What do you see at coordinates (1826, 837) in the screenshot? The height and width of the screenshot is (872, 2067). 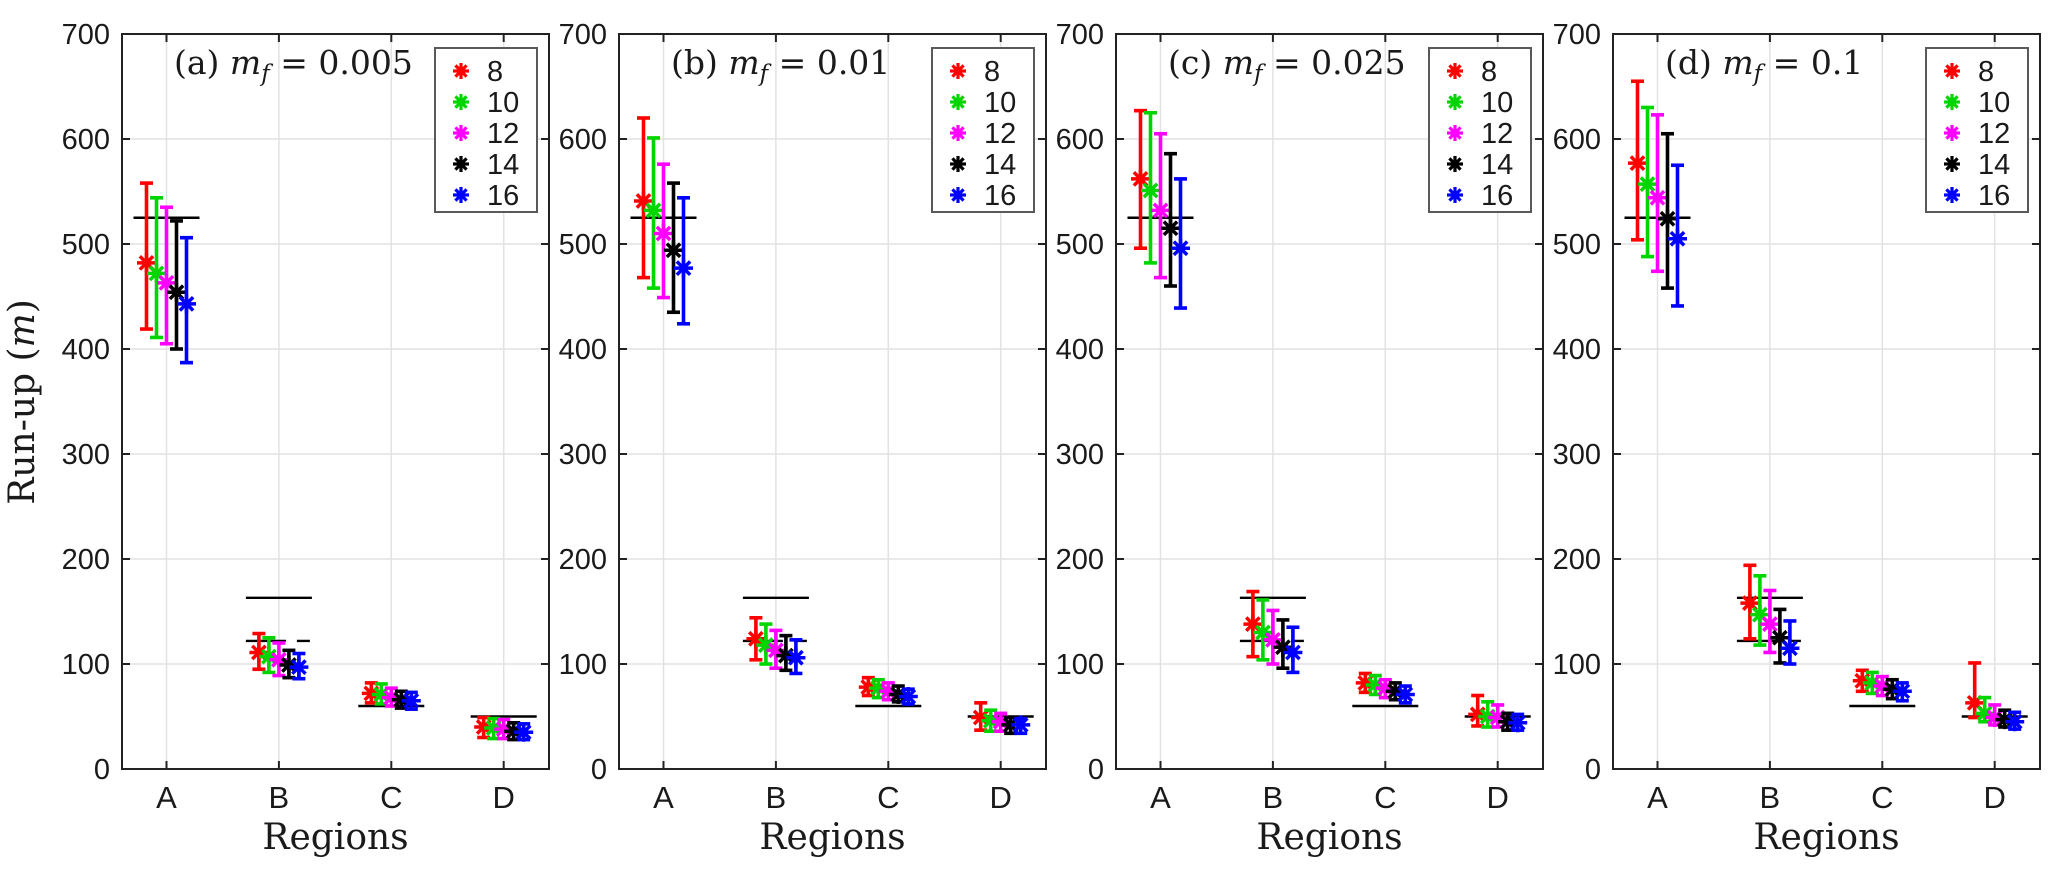 I see `x-axis-label: Regions` at bounding box center [1826, 837].